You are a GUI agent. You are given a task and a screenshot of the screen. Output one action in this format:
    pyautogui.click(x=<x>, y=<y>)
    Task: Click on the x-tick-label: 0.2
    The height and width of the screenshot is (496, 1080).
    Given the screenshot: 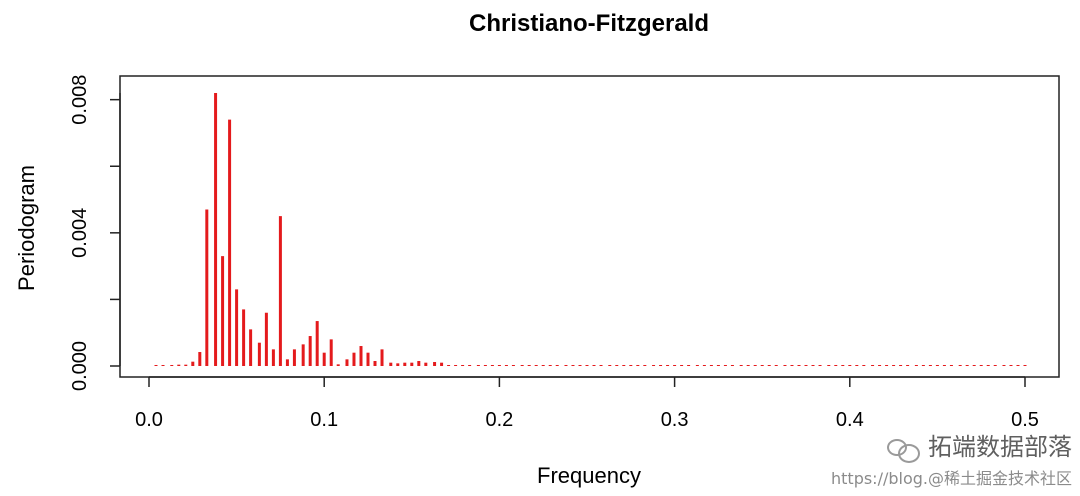 What is the action you would take?
    pyautogui.click(x=499, y=420)
    